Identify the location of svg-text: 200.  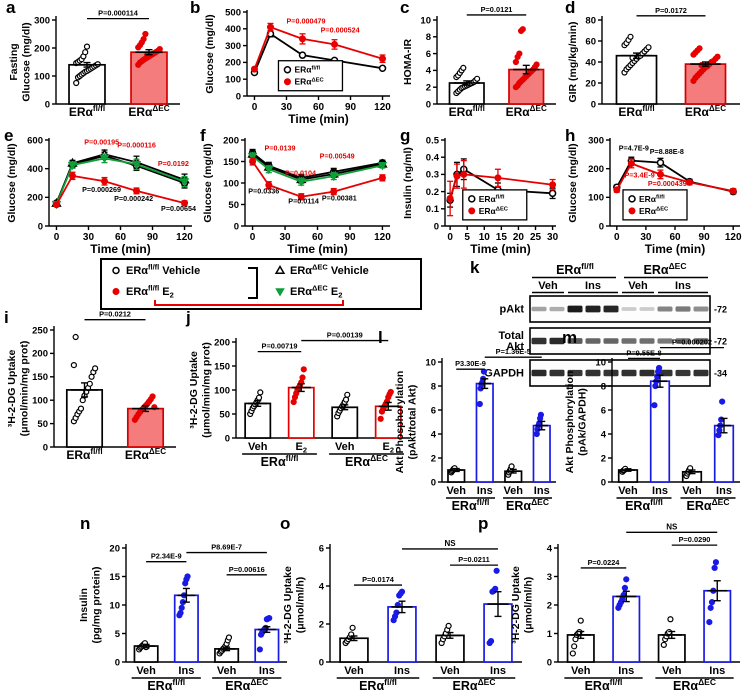
(222, 342).